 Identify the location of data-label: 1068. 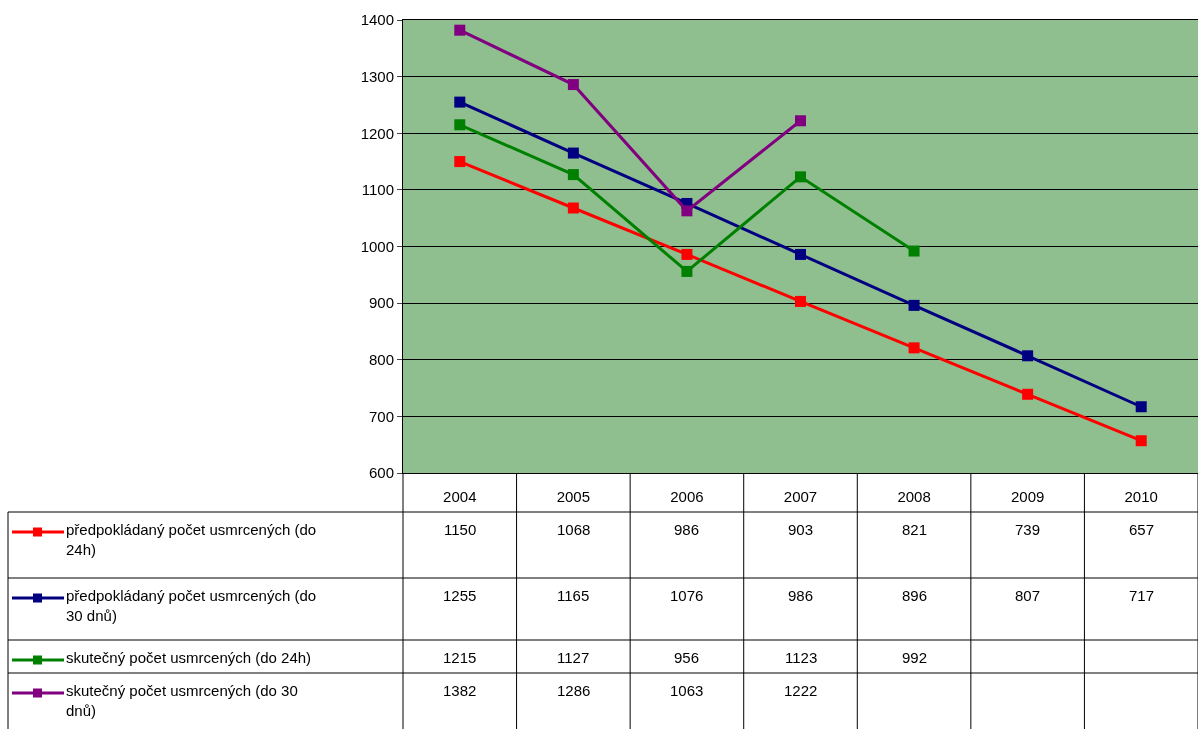
(574, 529).